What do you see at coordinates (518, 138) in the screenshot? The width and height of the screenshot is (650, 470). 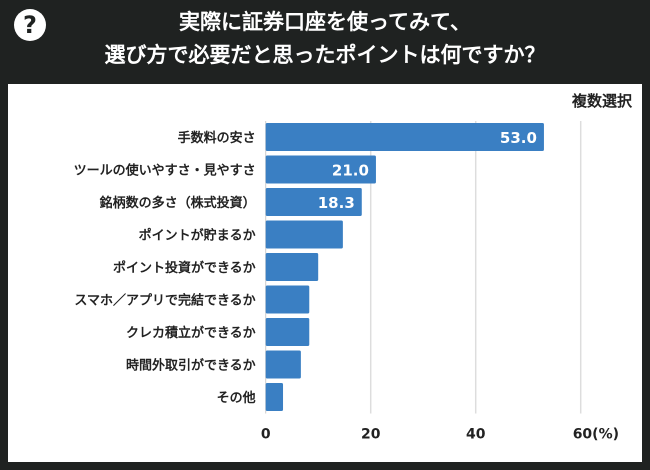 I see `data-label: 53.0` at bounding box center [518, 138].